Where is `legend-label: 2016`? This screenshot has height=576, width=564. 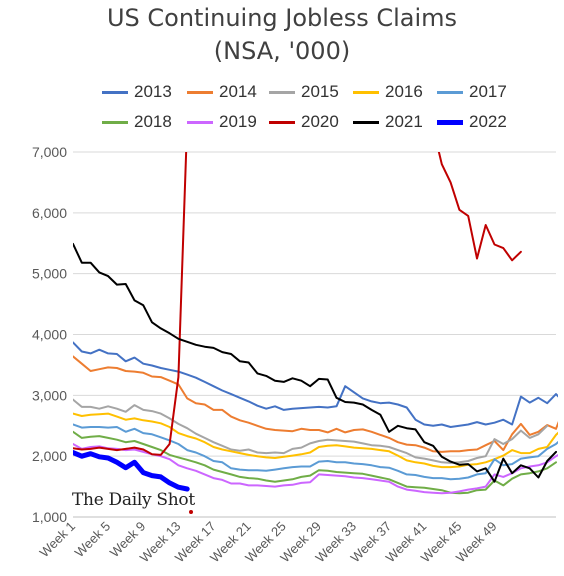
legend-label: 2016 is located at coordinates (404, 91).